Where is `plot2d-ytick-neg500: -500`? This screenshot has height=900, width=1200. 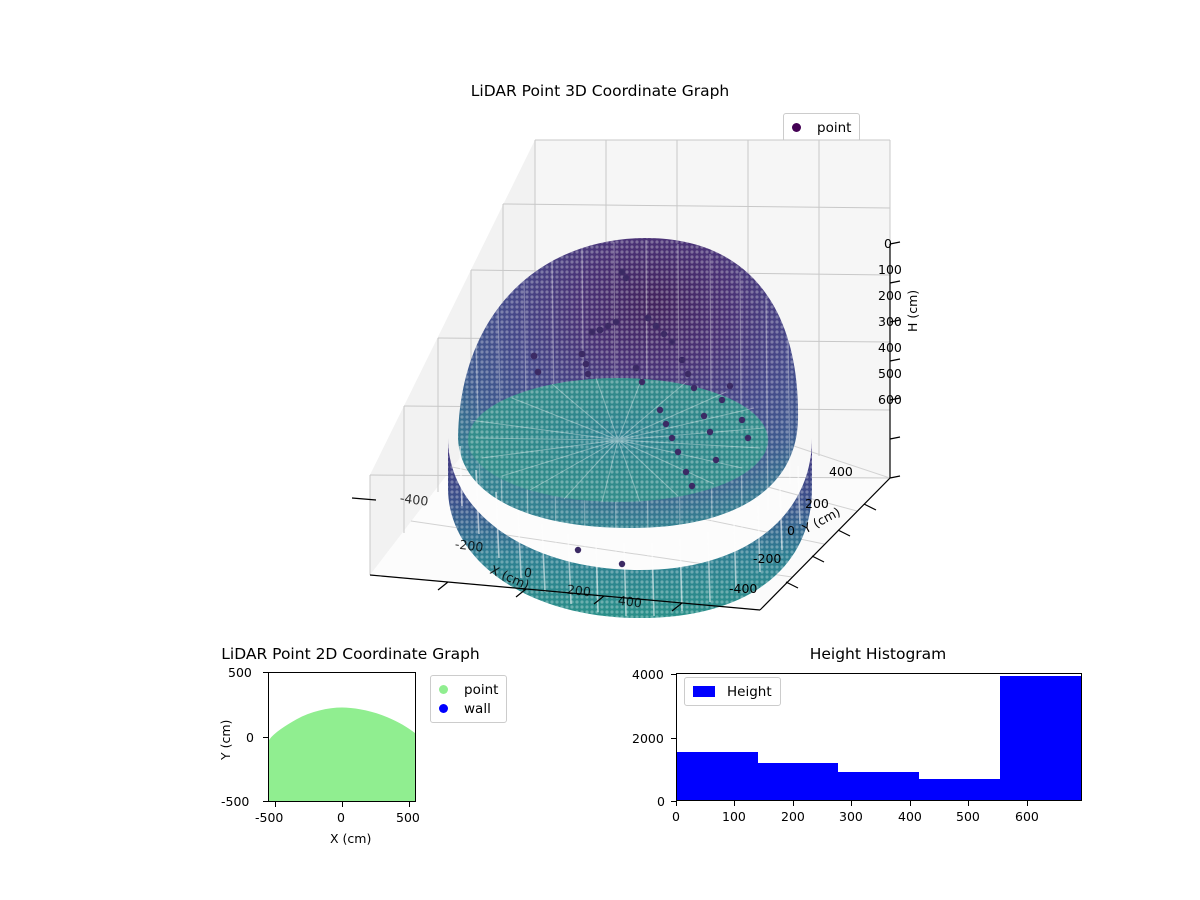
plot2d-ytick-neg500: -500 is located at coordinates (235, 801).